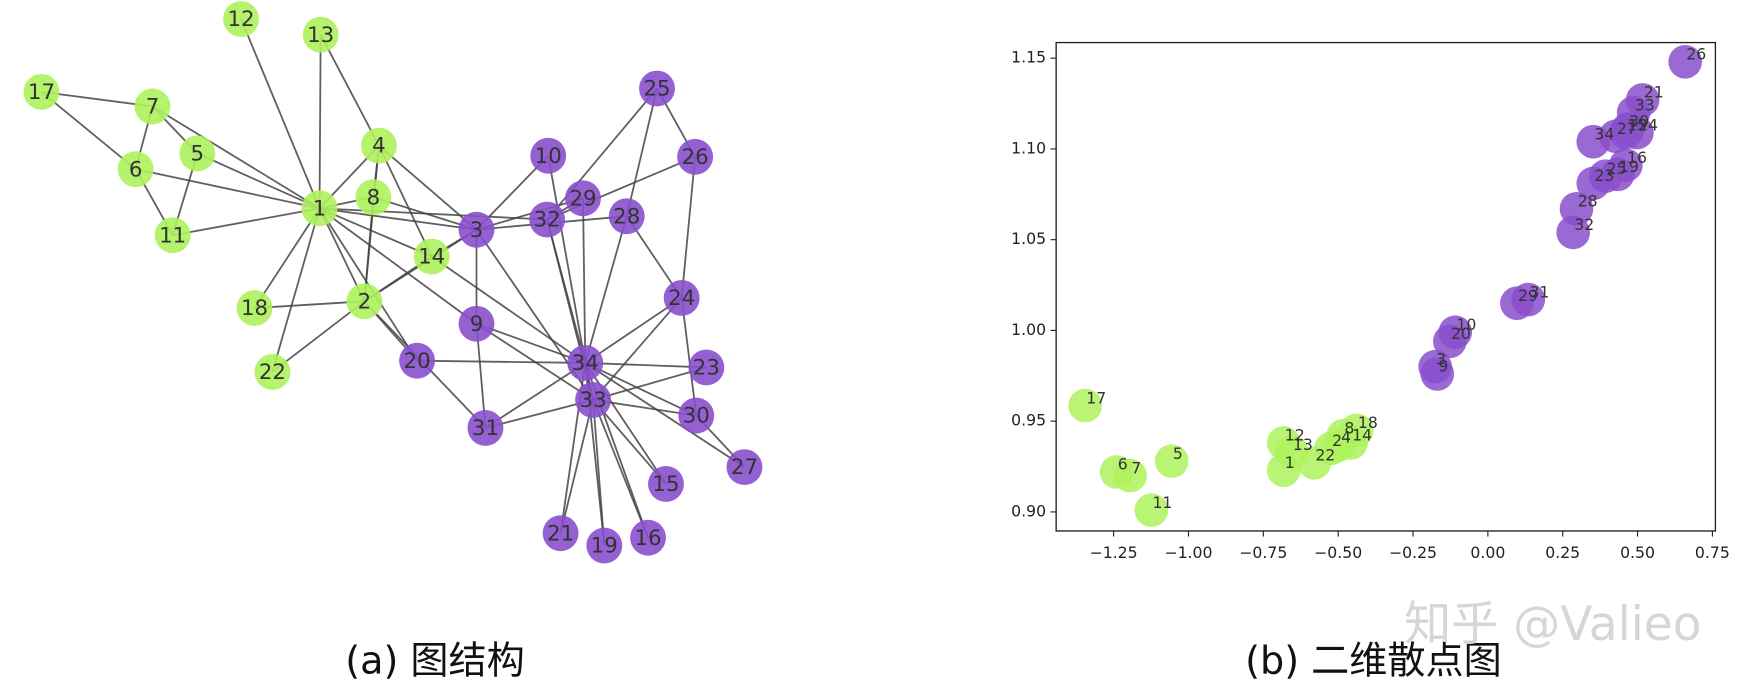  I want to click on watermark: 知乎 @Valieo, so click(1552, 624).